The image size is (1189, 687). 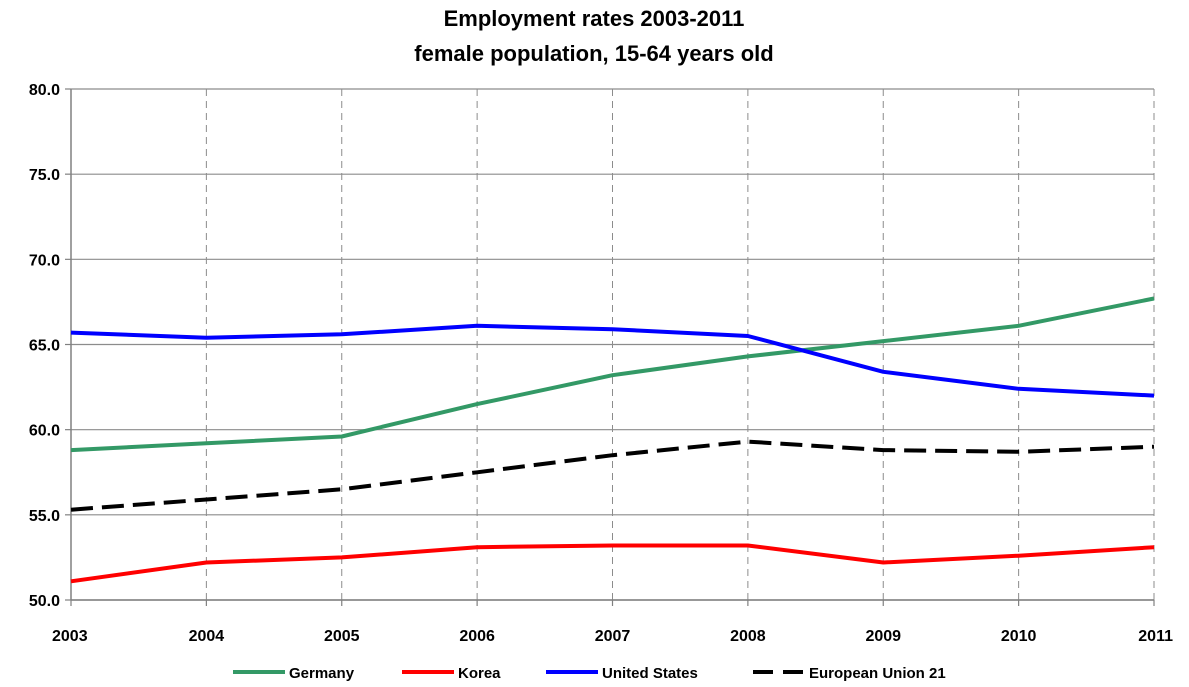 What do you see at coordinates (44, 90) in the screenshot?
I see `y-tick-label: 80.0` at bounding box center [44, 90].